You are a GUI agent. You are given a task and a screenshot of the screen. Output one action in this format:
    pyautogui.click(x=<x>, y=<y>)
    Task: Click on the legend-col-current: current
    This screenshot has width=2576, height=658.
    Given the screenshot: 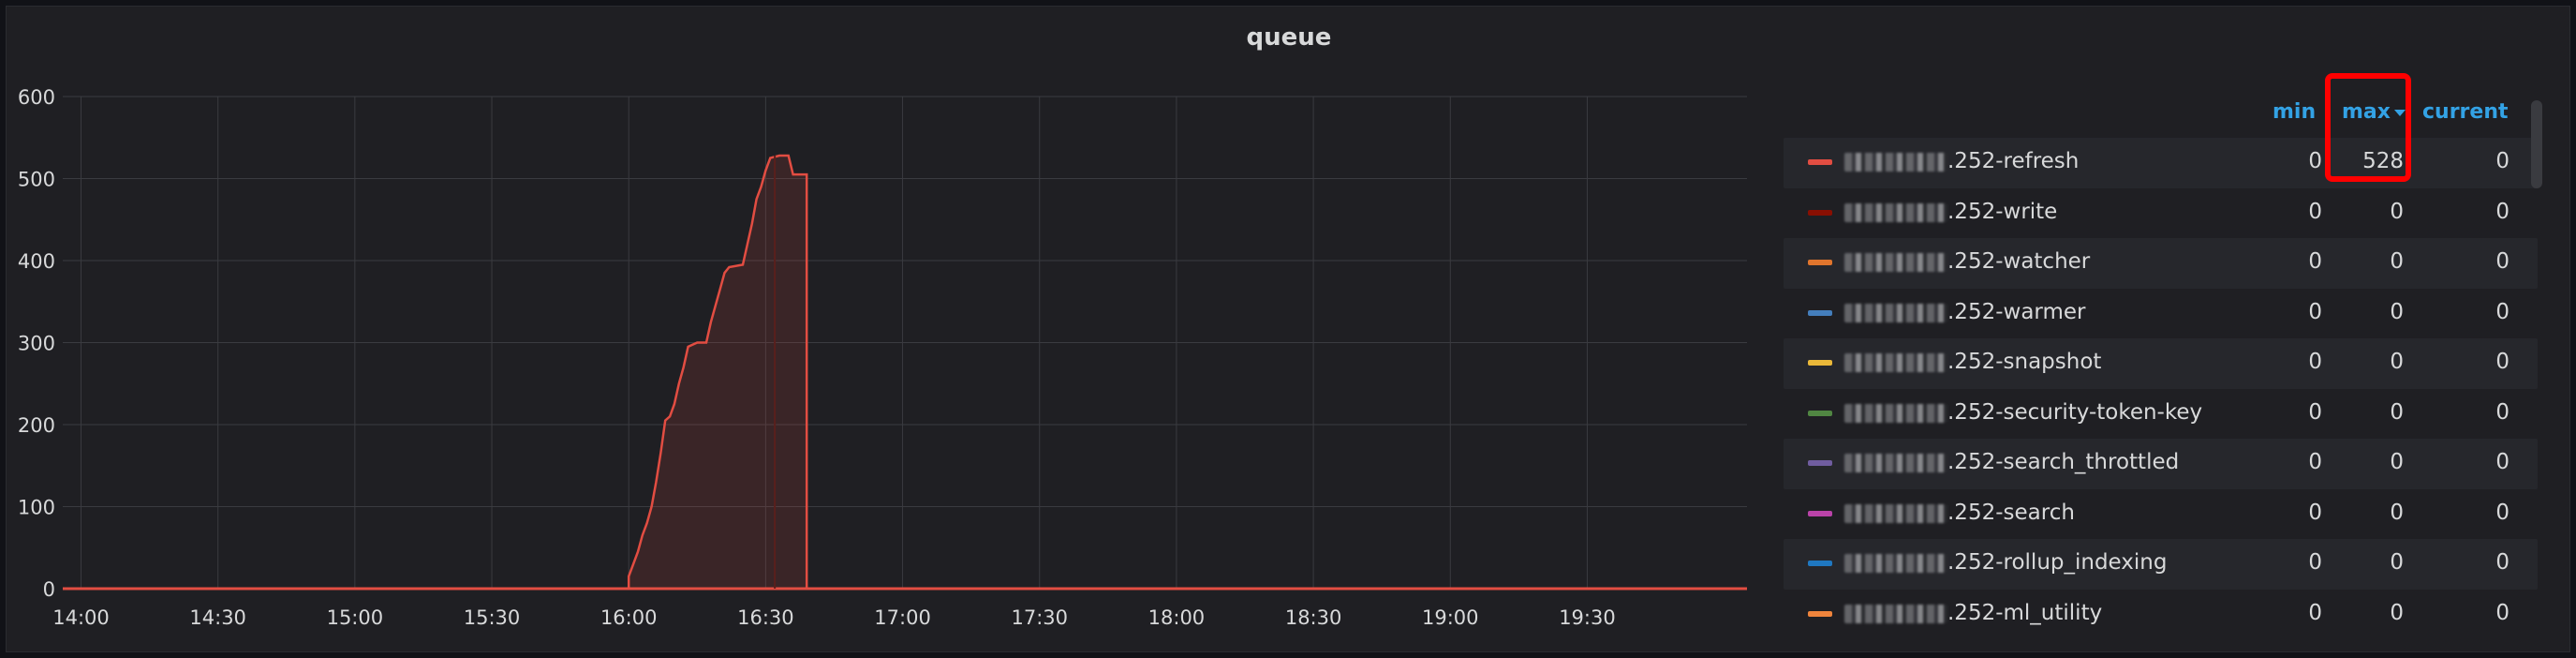 What is the action you would take?
    pyautogui.click(x=2465, y=112)
    